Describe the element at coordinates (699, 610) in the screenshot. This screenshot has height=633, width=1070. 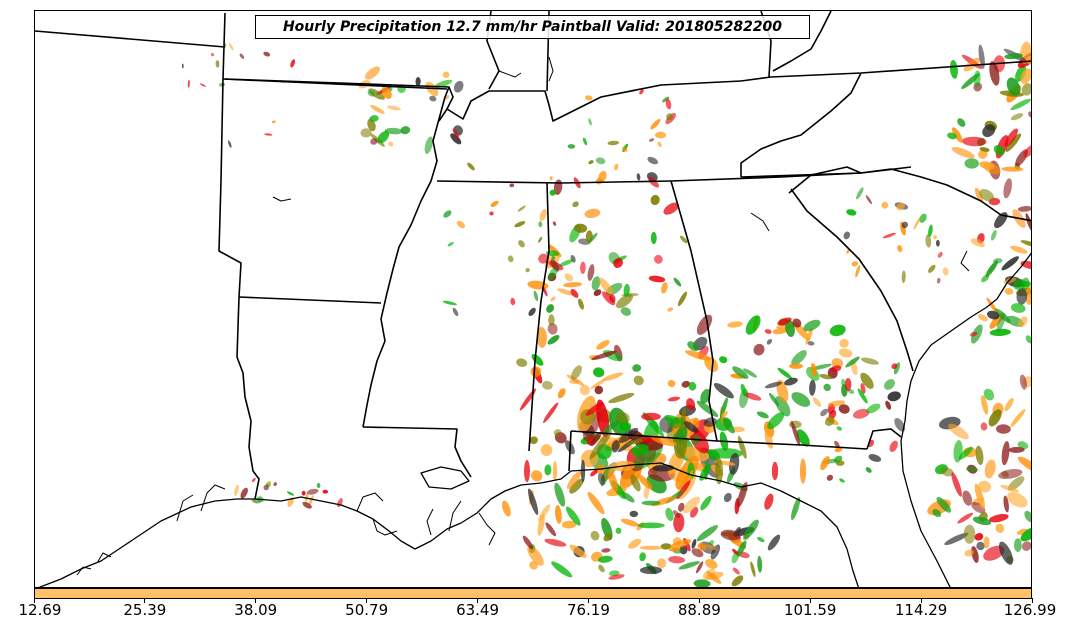
I see `colorbar-tick-label: 88.89` at that location.